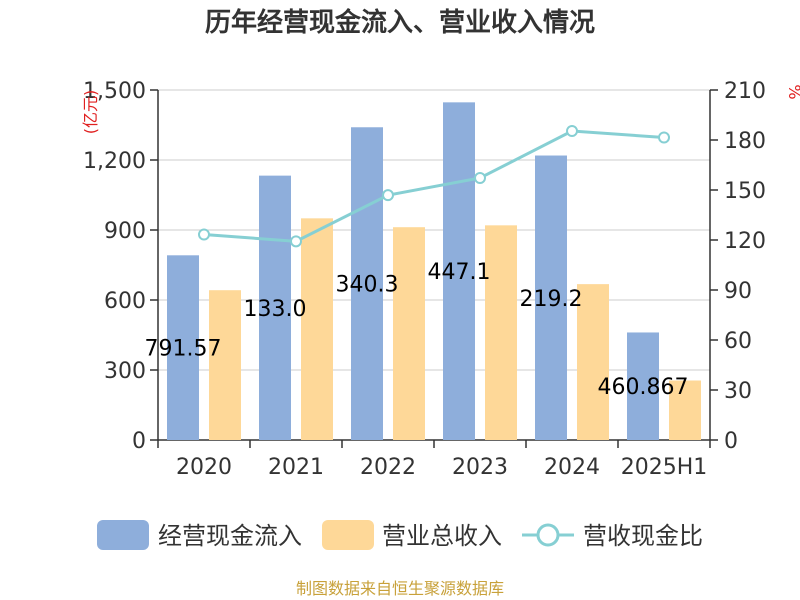  Describe the element at coordinates (442, 536) in the screenshot. I see `legend-label-revenue: 营业总收入` at that location.